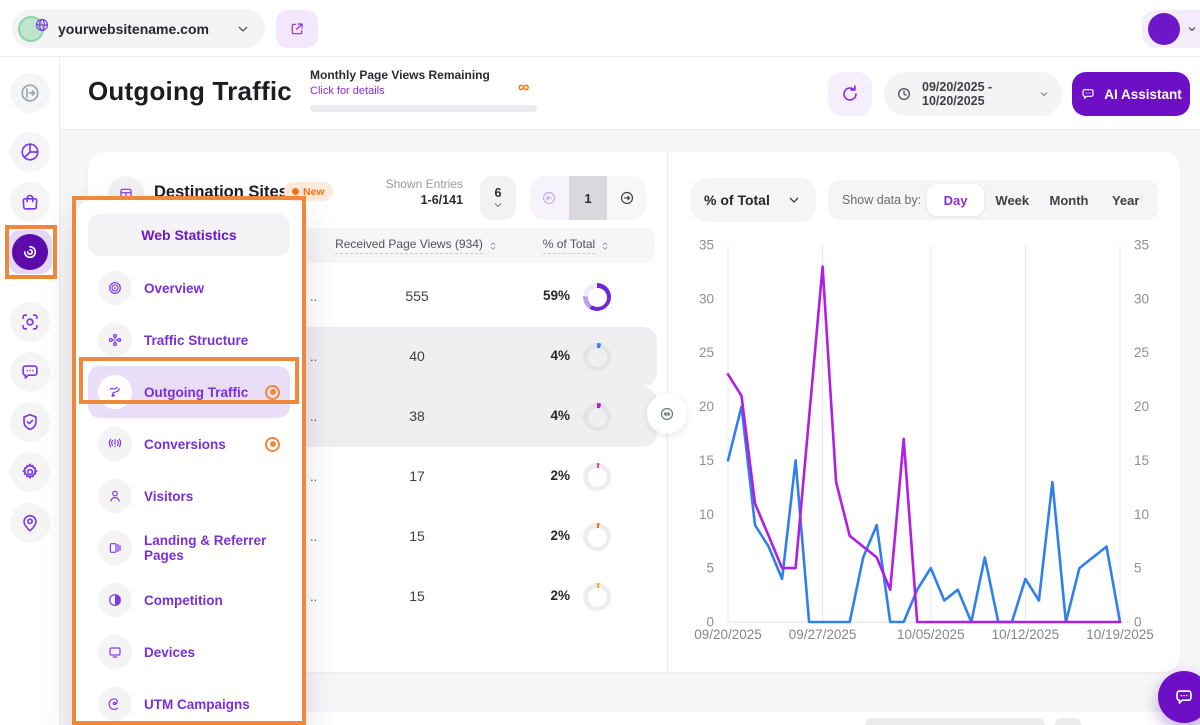 The image size is (1200, 725). I want to click on sidebar-item-gear, so click(30, 472).